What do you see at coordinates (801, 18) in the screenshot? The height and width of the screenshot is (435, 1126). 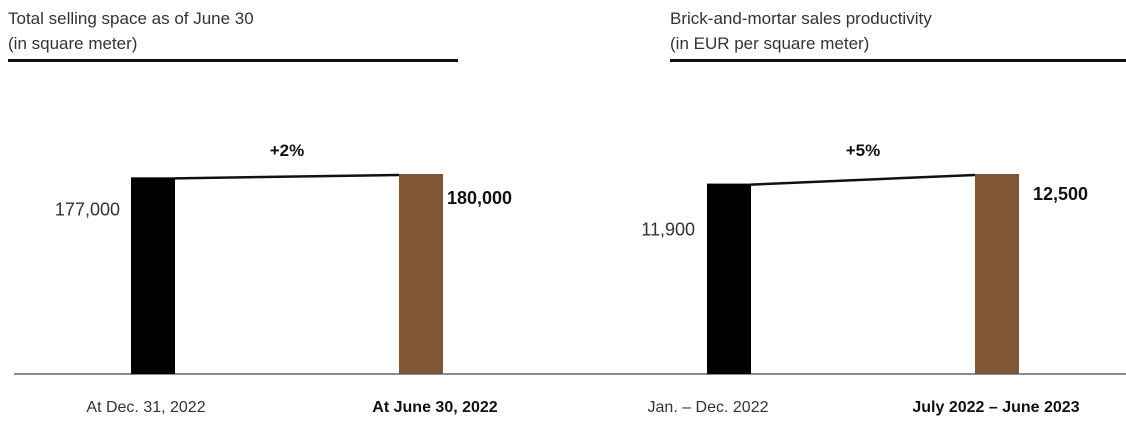 I see `chart-title-right: Brick-and-mortar sales productivity` at bounding box center [801, 18].